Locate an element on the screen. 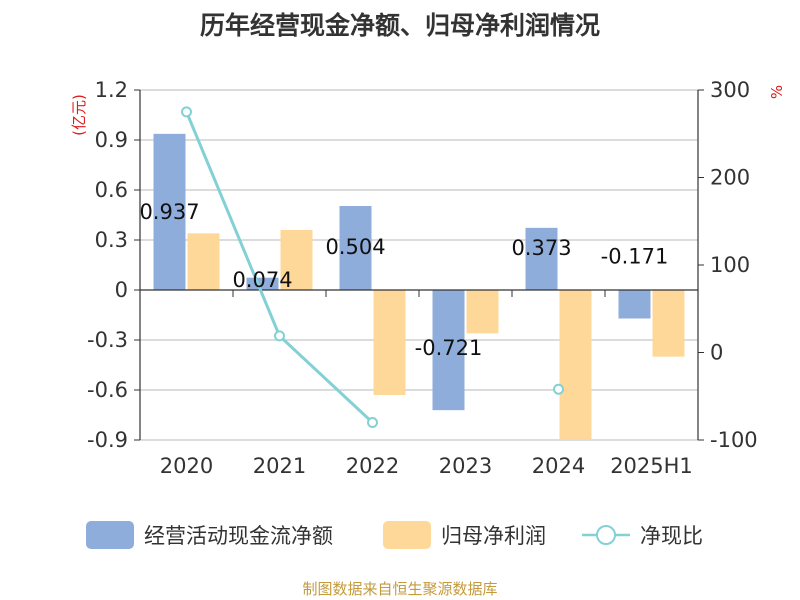 The width and height of the screenshot is (800, 600). legend-label-profit: 归母净利润 is located at coordinates (493, 536).